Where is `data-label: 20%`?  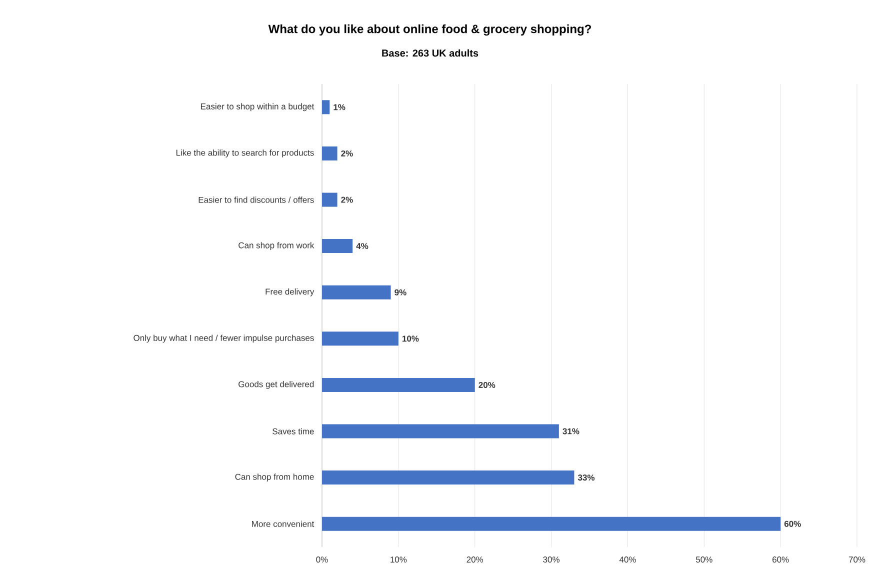 data-label: 20% is located at coordinates (487, 385).